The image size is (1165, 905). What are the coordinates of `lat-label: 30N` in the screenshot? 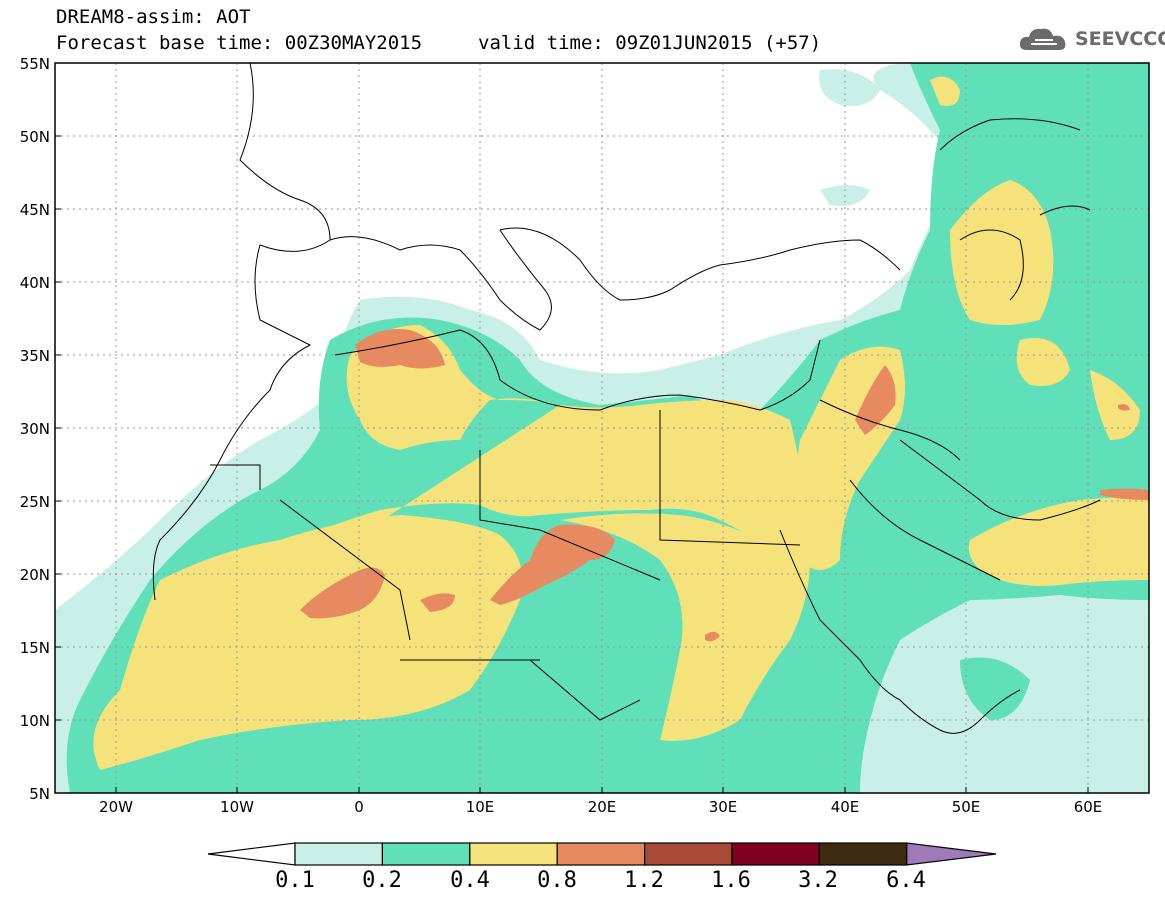 It's located at (34, 429).